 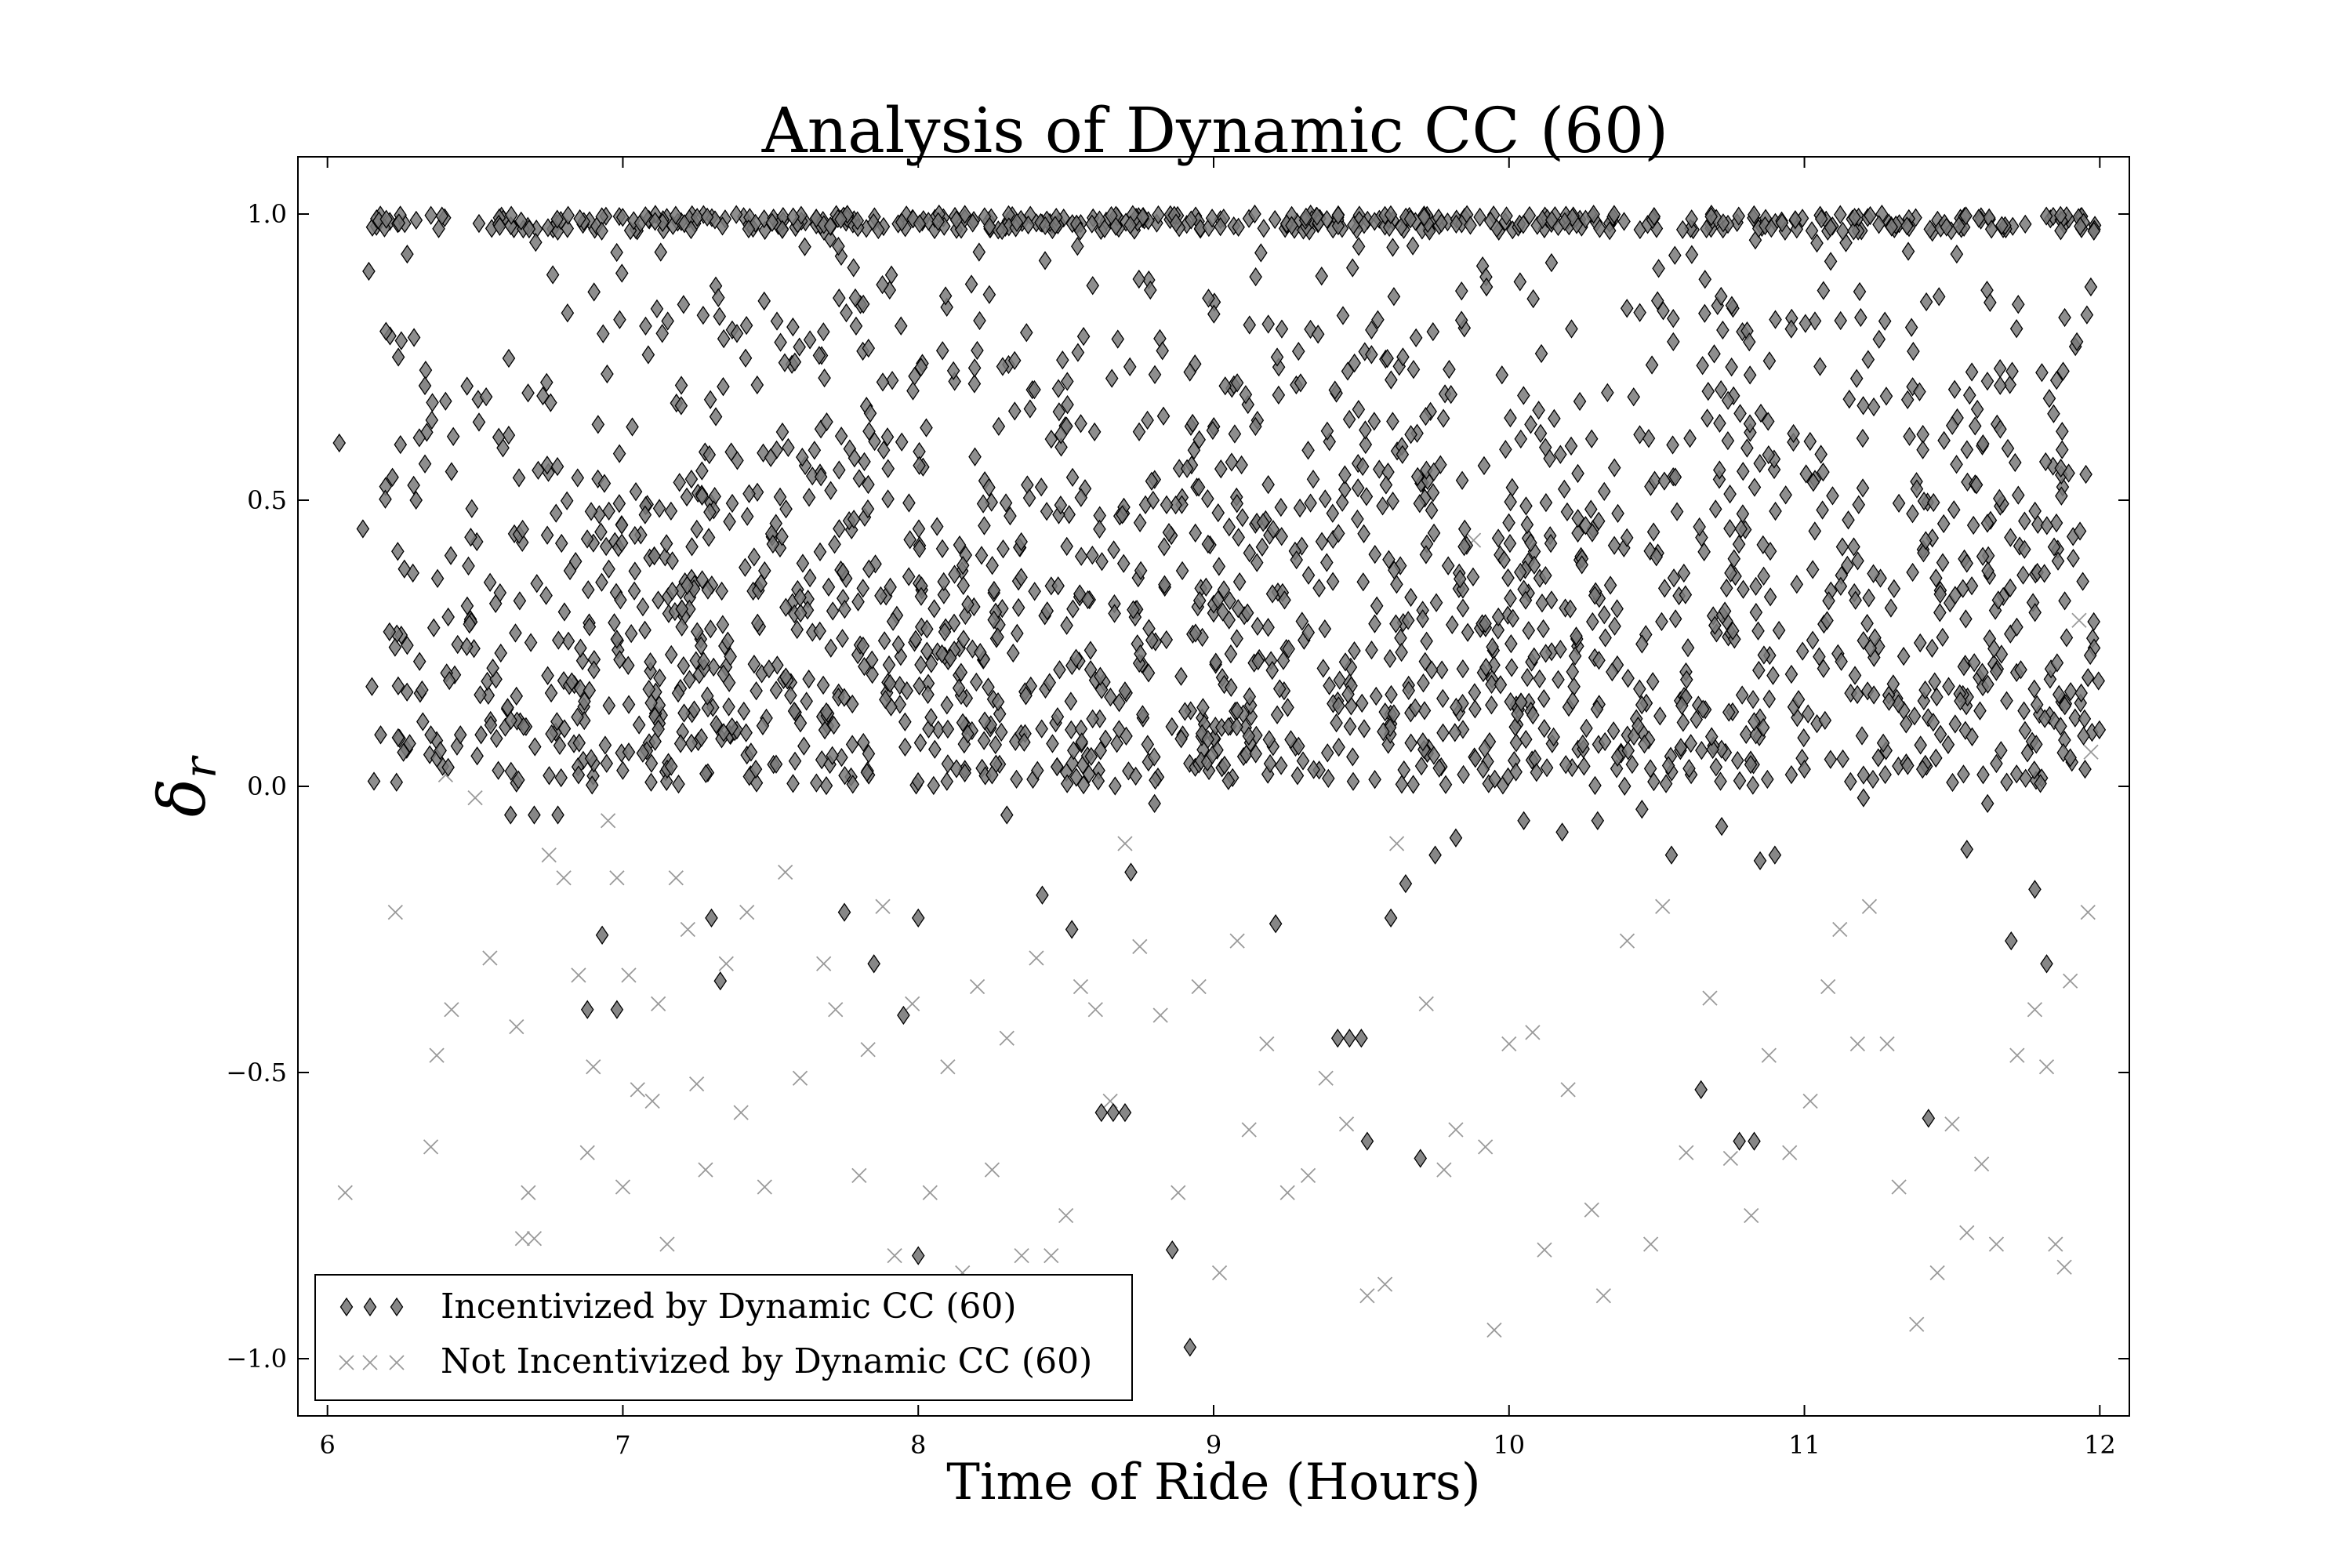 I want to click on legend-marker-not-incentivized, so click(x=397, y=1362).